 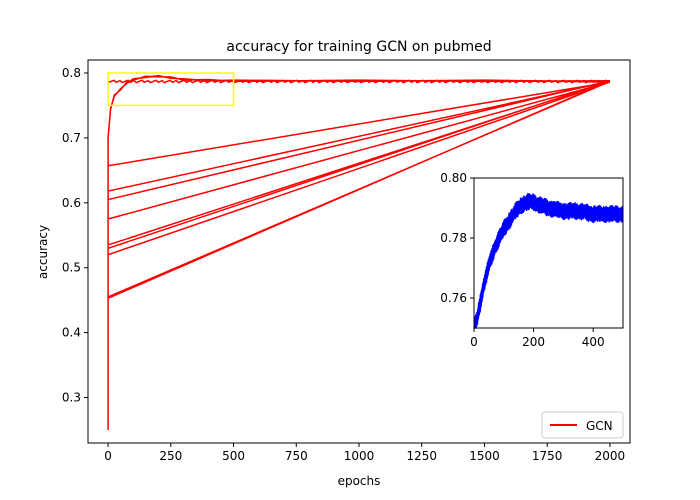 What do you see at coordinates (171, 89) in the screenshot?
I see `zoom-highlight-box` at bounding box center [171, 89].